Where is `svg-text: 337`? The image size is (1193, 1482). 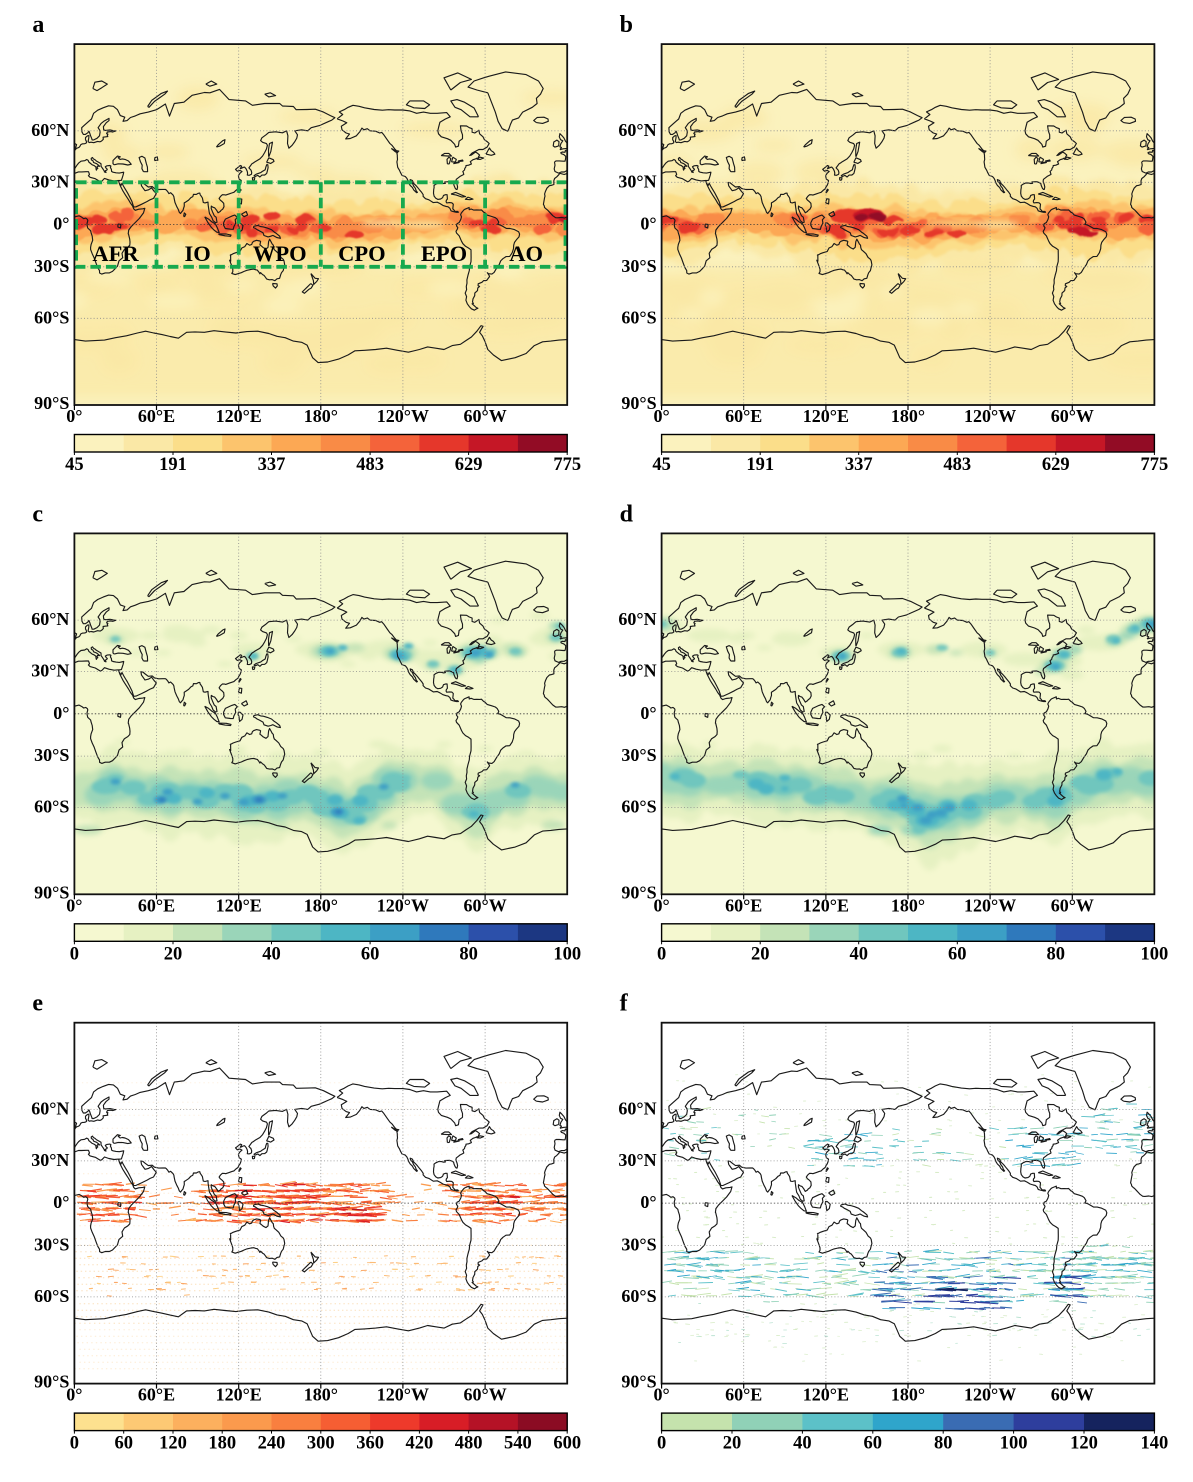 svg-text: 337 is located at coordinates (859, 465).